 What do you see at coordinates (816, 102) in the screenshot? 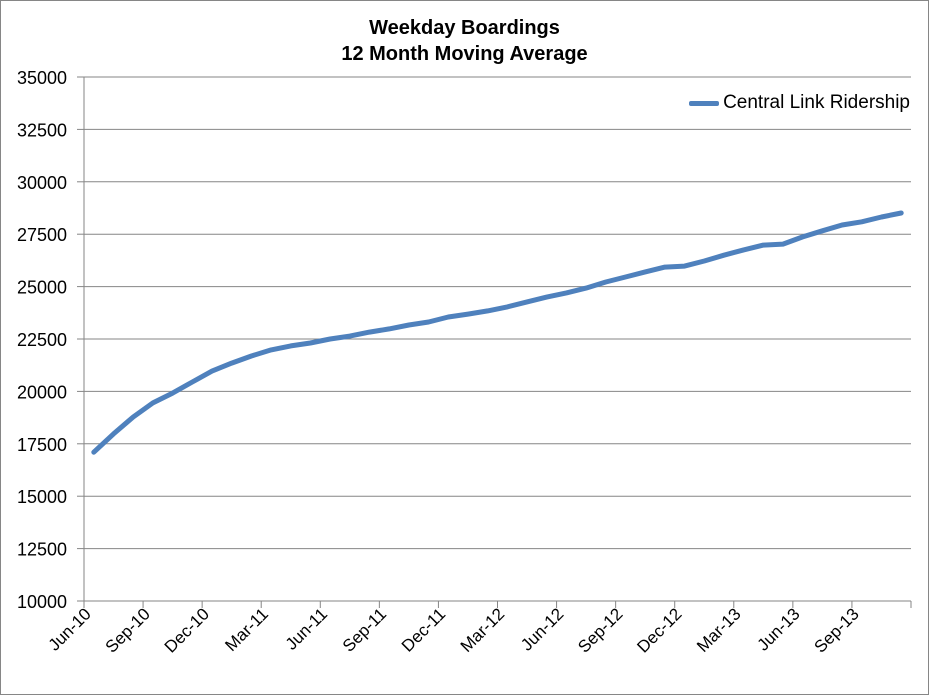
I see `legend-label: Central Link Ridership` at bounding box center [816, 102].